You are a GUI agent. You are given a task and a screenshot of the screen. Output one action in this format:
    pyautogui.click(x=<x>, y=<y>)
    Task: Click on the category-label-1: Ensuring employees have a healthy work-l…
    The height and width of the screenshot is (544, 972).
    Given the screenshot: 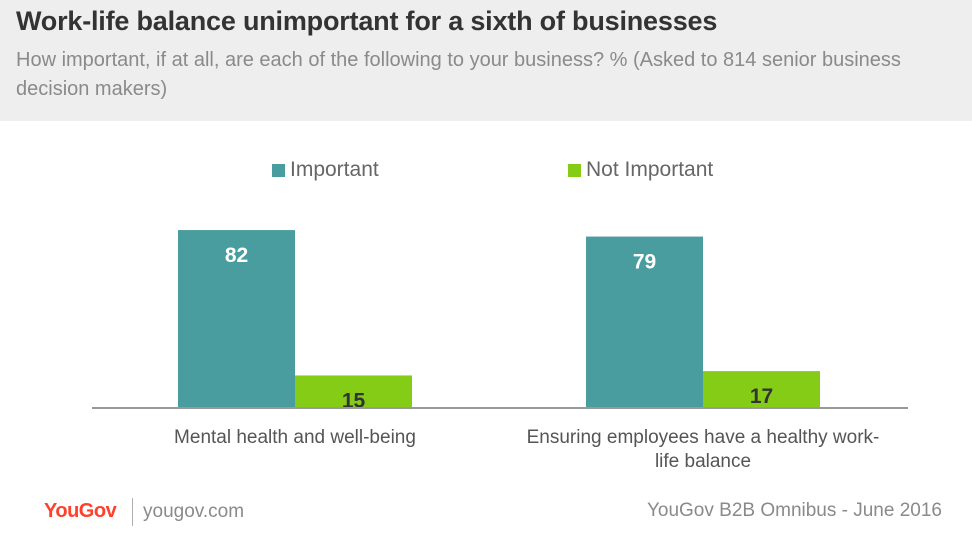 What is the action you would take?
    pyautogui.click(x=703, y=449)
    